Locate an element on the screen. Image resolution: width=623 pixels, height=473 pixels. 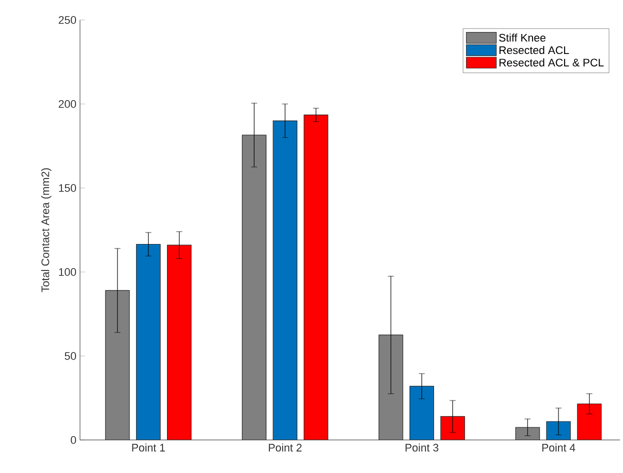
legend-label: Resected ACL is located at coordinates (534, 50).